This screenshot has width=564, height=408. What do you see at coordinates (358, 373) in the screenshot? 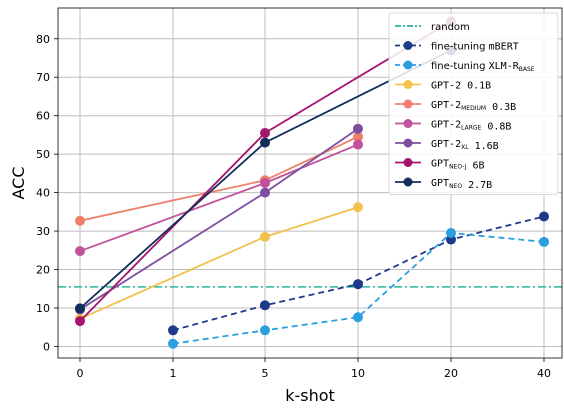
I see `x-tick-label: 10` at bounding box center [358, 373].